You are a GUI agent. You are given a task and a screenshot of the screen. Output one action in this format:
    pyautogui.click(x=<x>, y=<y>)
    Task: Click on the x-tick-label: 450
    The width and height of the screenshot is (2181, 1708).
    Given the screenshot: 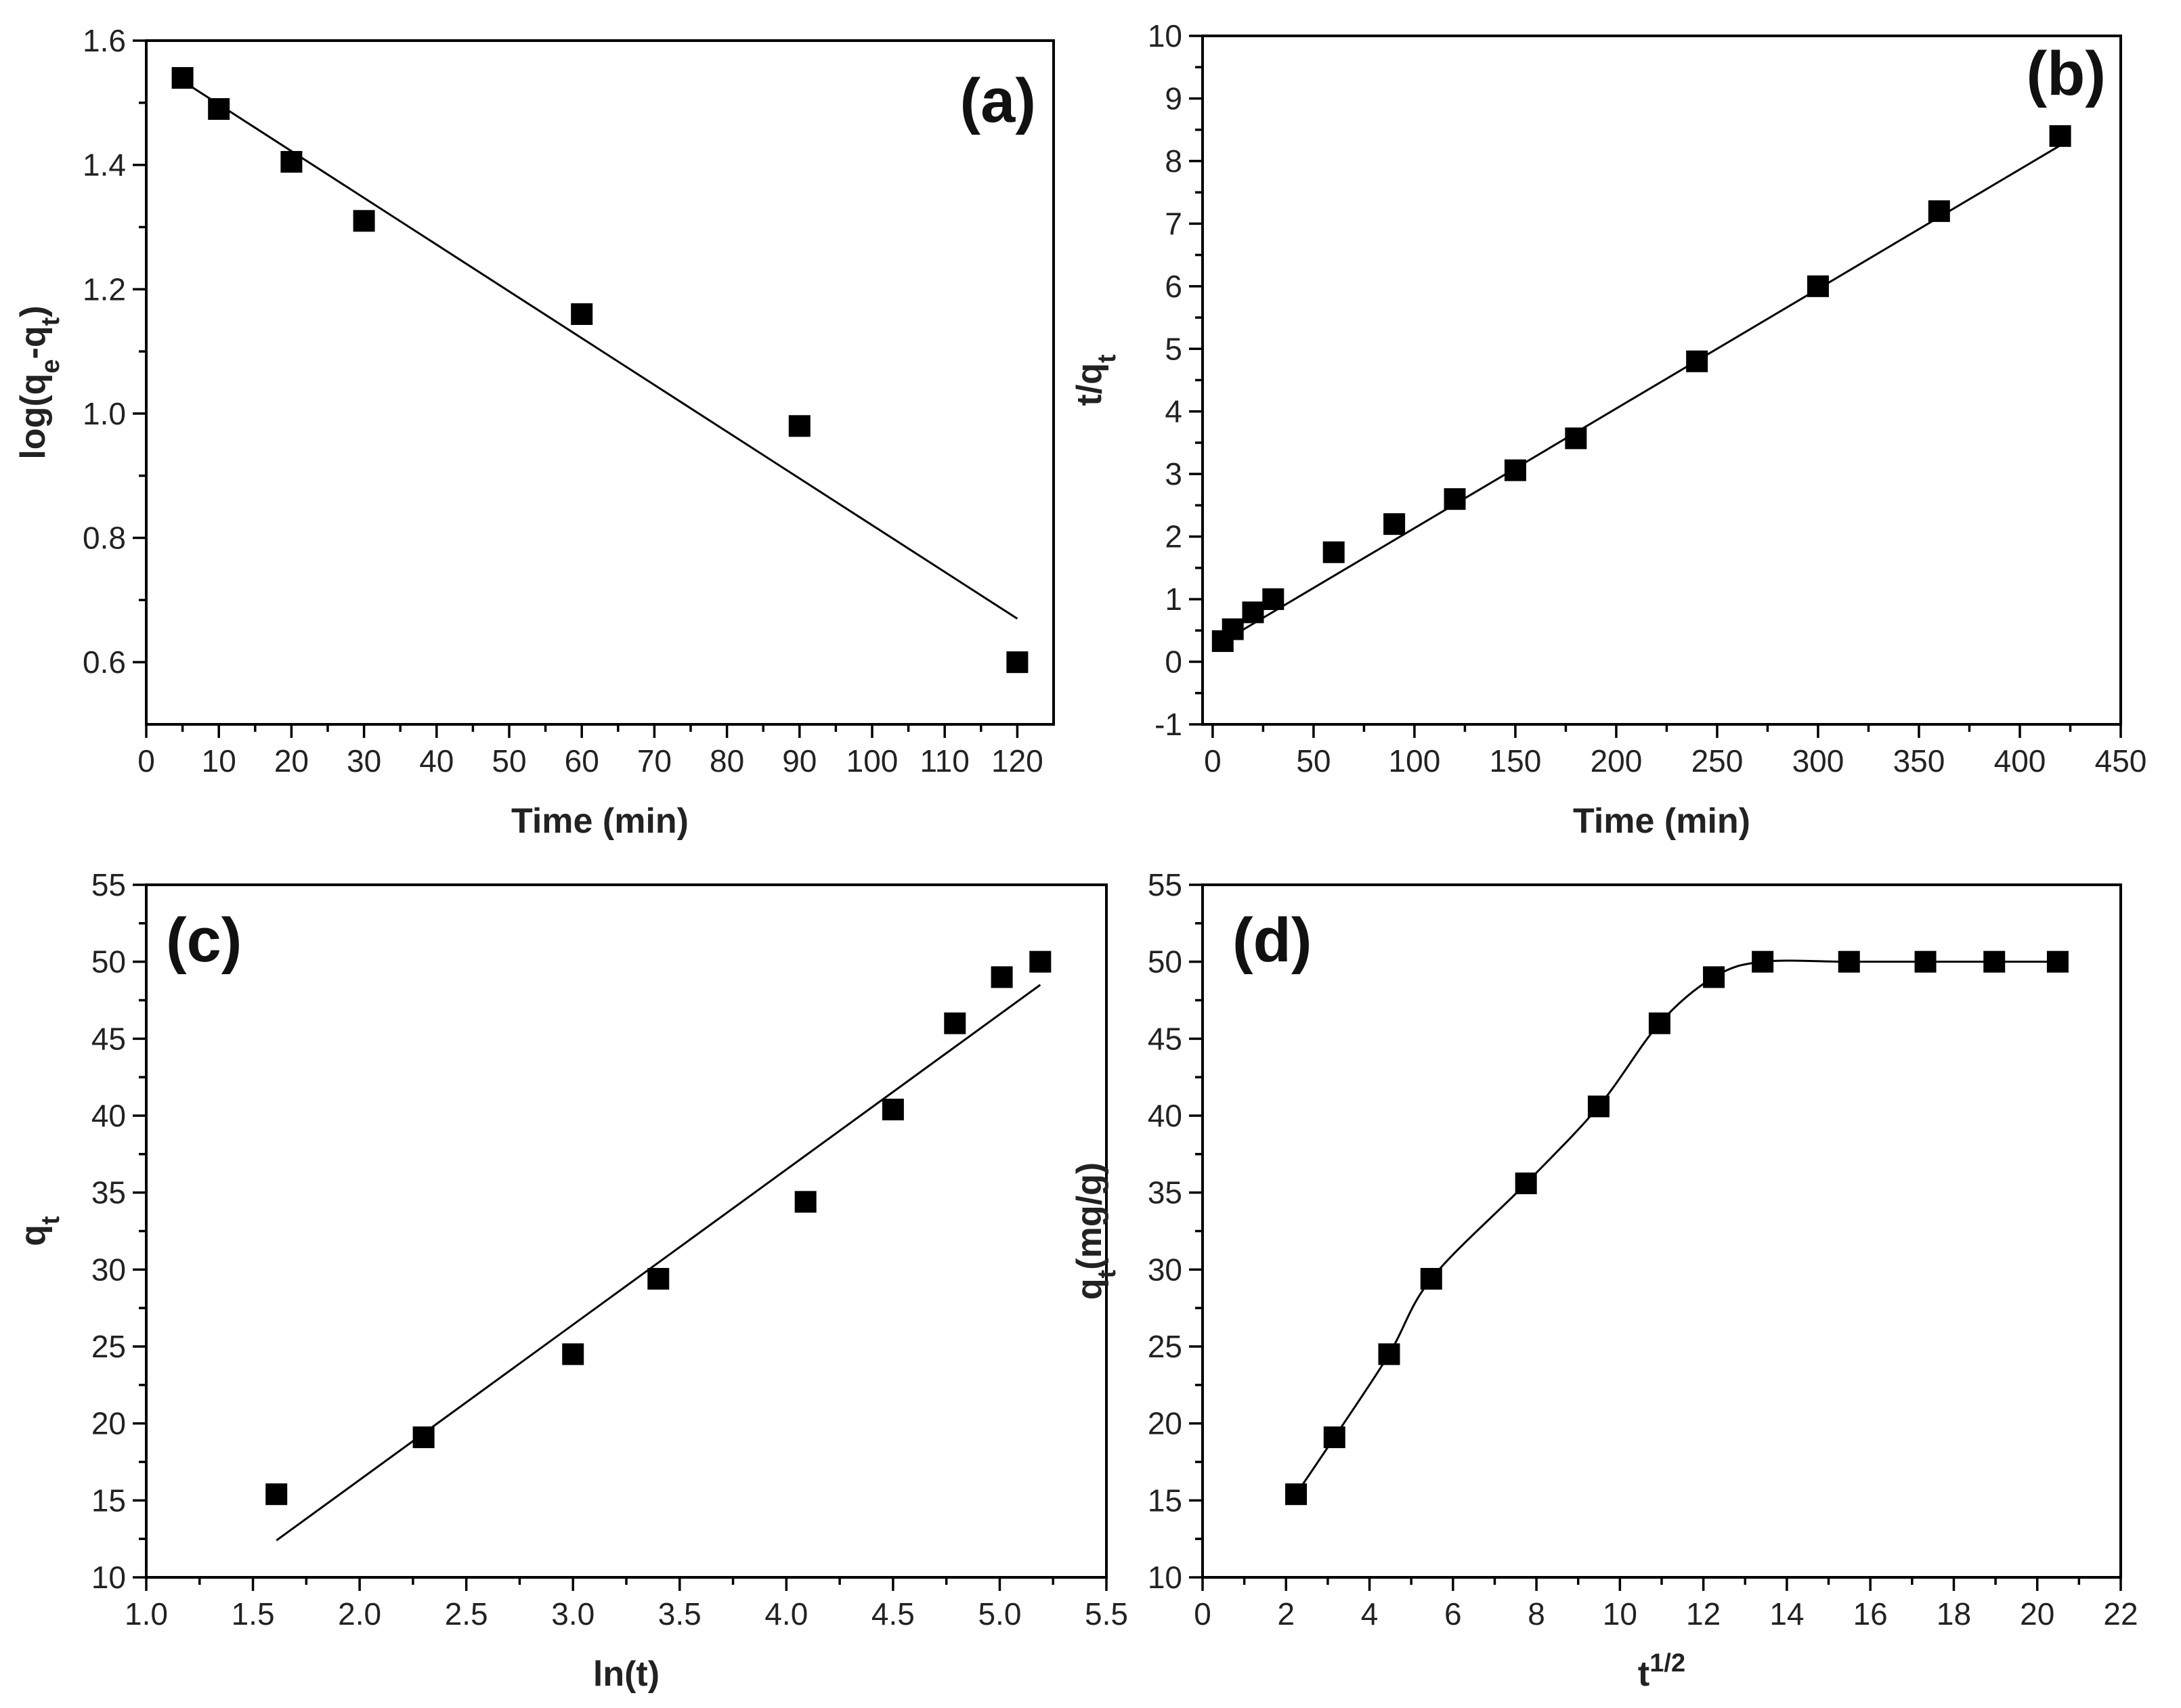 What is the action you would take?
    pyautogui.click(x=2121, y=761)
    